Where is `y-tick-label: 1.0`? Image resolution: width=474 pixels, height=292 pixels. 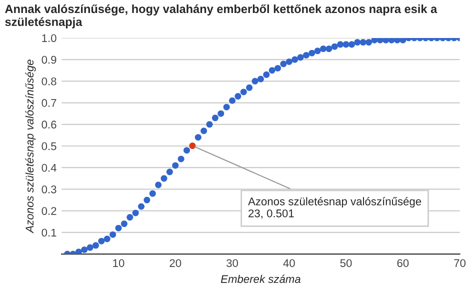
y-tick-label: 1.0 is located at coordinates (49, 38).